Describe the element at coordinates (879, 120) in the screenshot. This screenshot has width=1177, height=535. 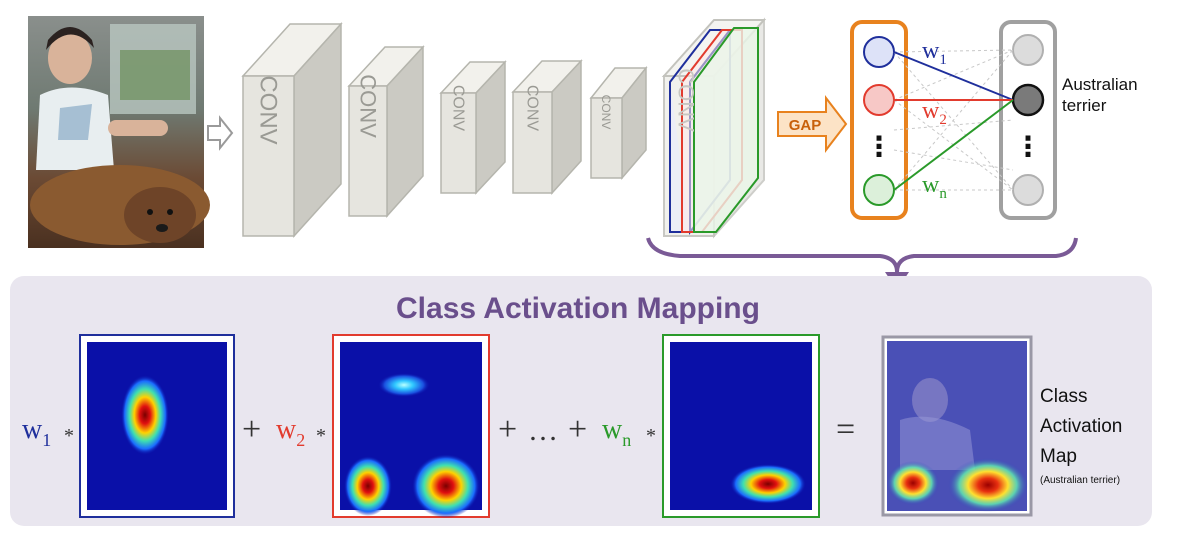
I see `gap-vector: ⋮` at that location.